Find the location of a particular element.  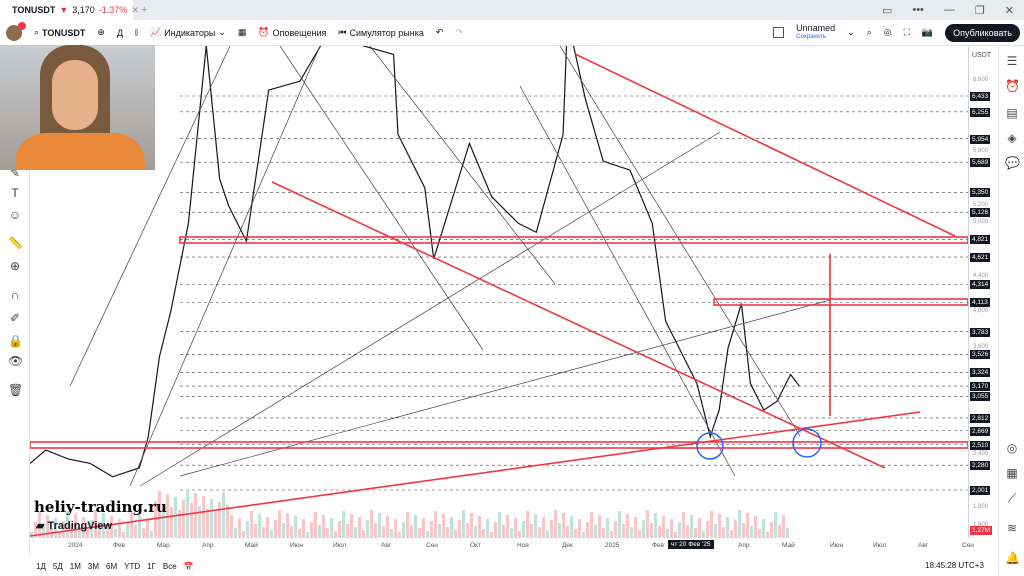

time-label: 2024 is located at coordinates (75, 545).